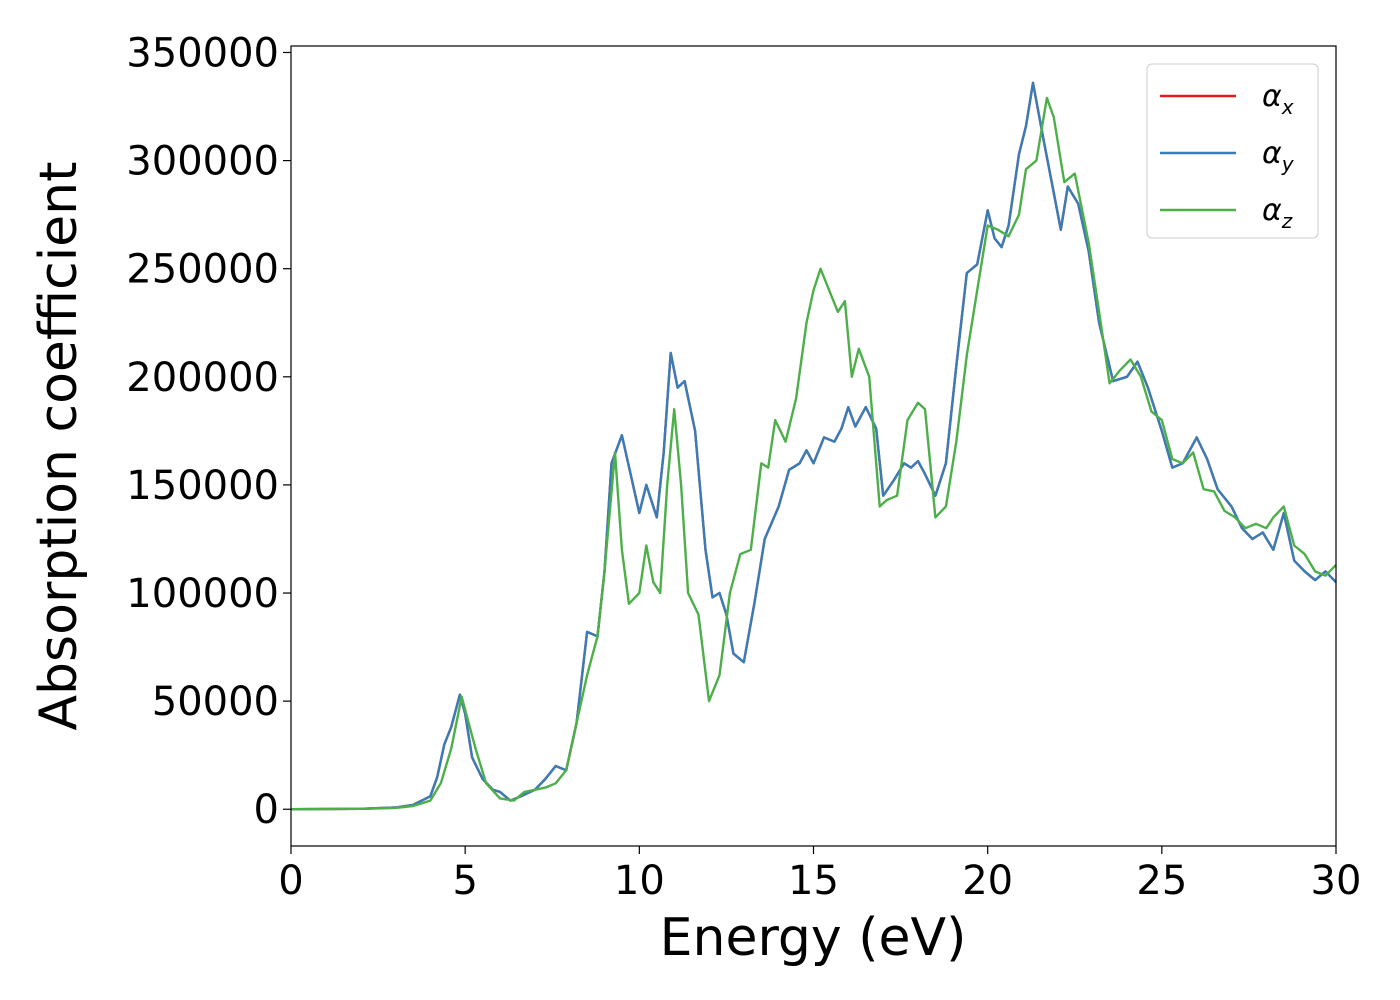 This screenshot has width=1400, height=1000. What do you see at coordinates (202, 378) in the screenshot?
I see `y-tick-label: 200000` at bounding box center [202, 378].